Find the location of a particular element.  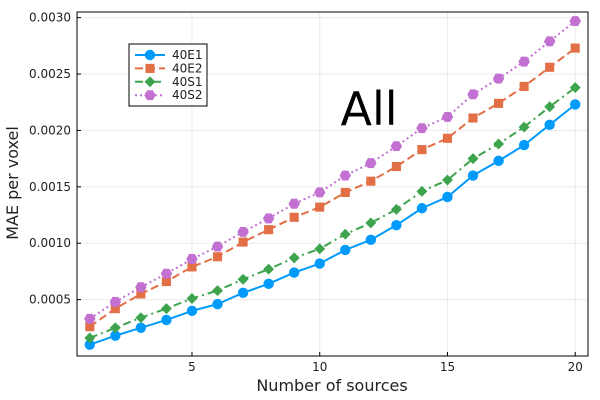

y-tick-label: 0.0020 is located at coordinates (50, 130).